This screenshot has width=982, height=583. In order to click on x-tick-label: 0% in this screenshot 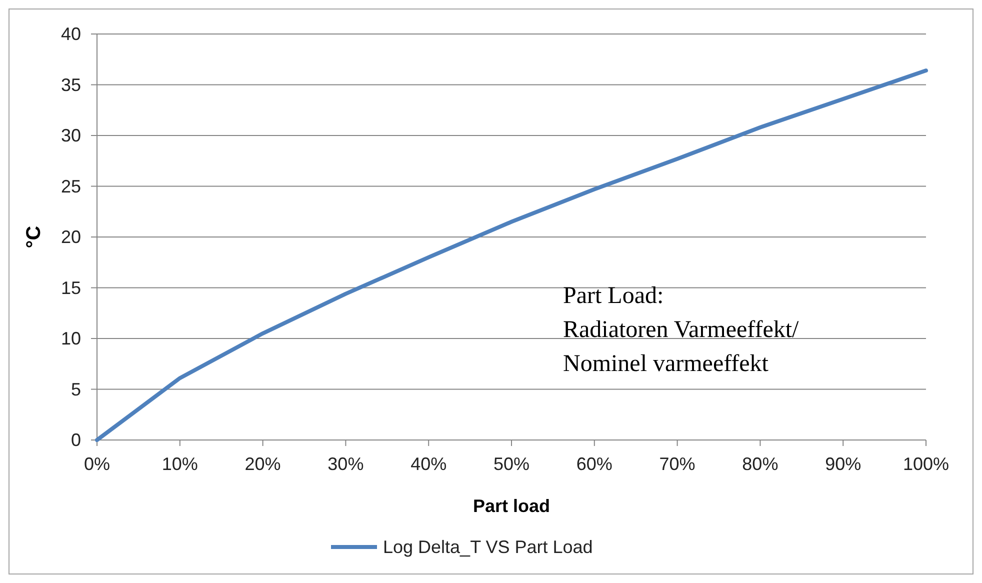, I will do `click(97, 464)`.